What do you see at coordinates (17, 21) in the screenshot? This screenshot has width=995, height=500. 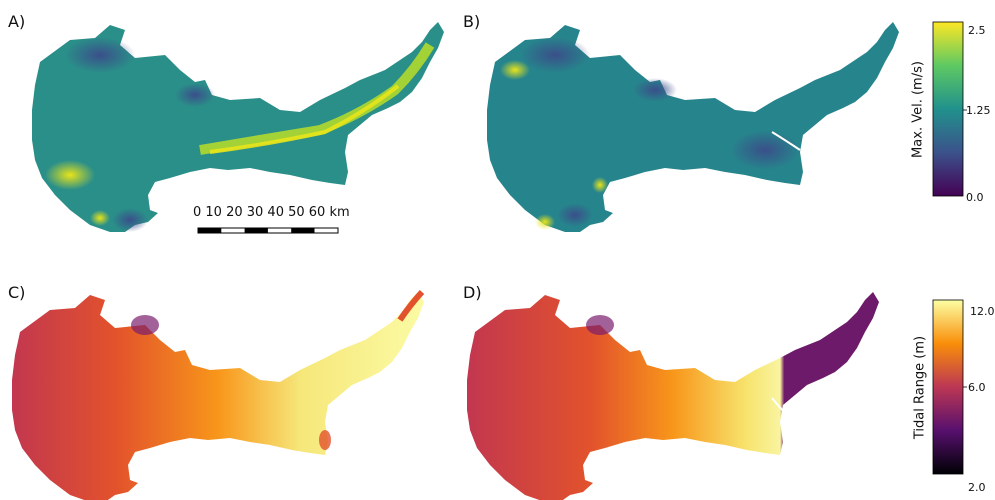 I see `panel-label-a: A)` at bounding box center [17, 21].